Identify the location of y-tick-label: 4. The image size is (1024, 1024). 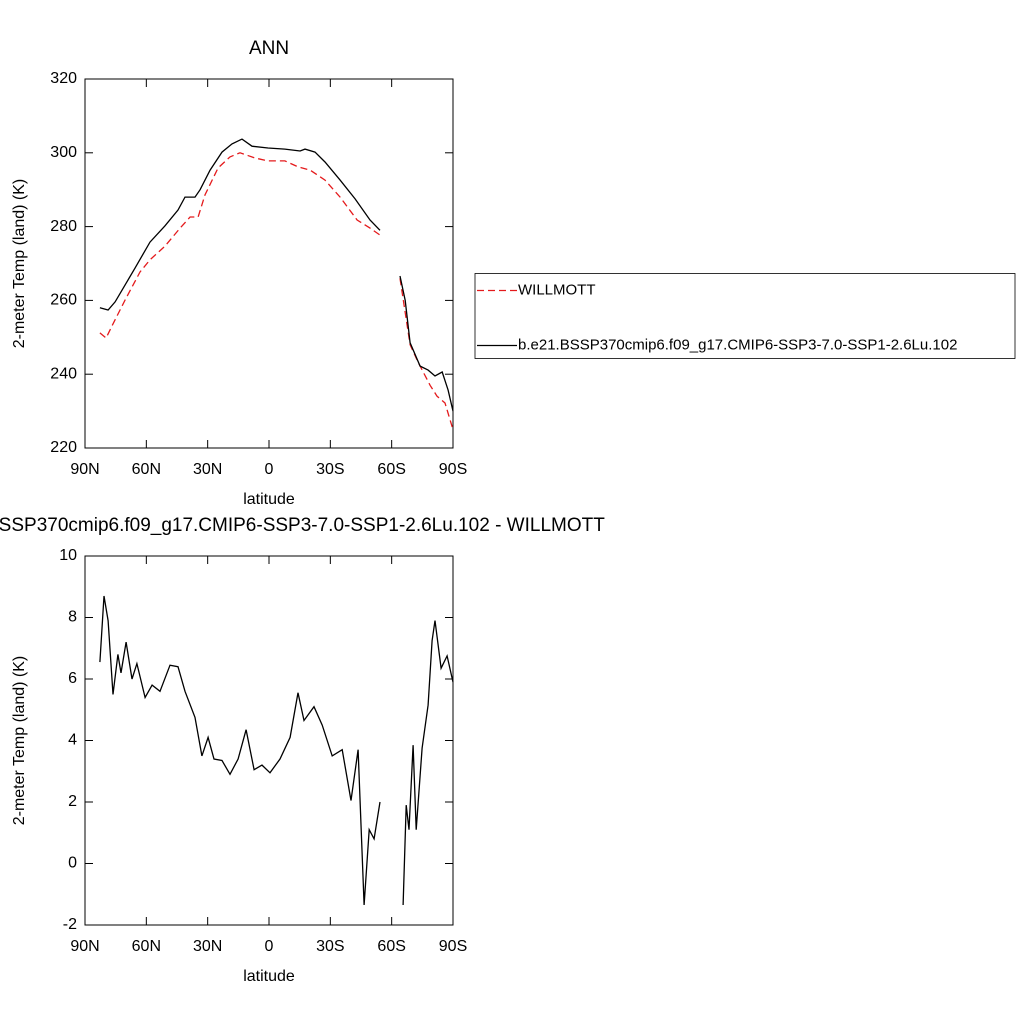
(72, 740).